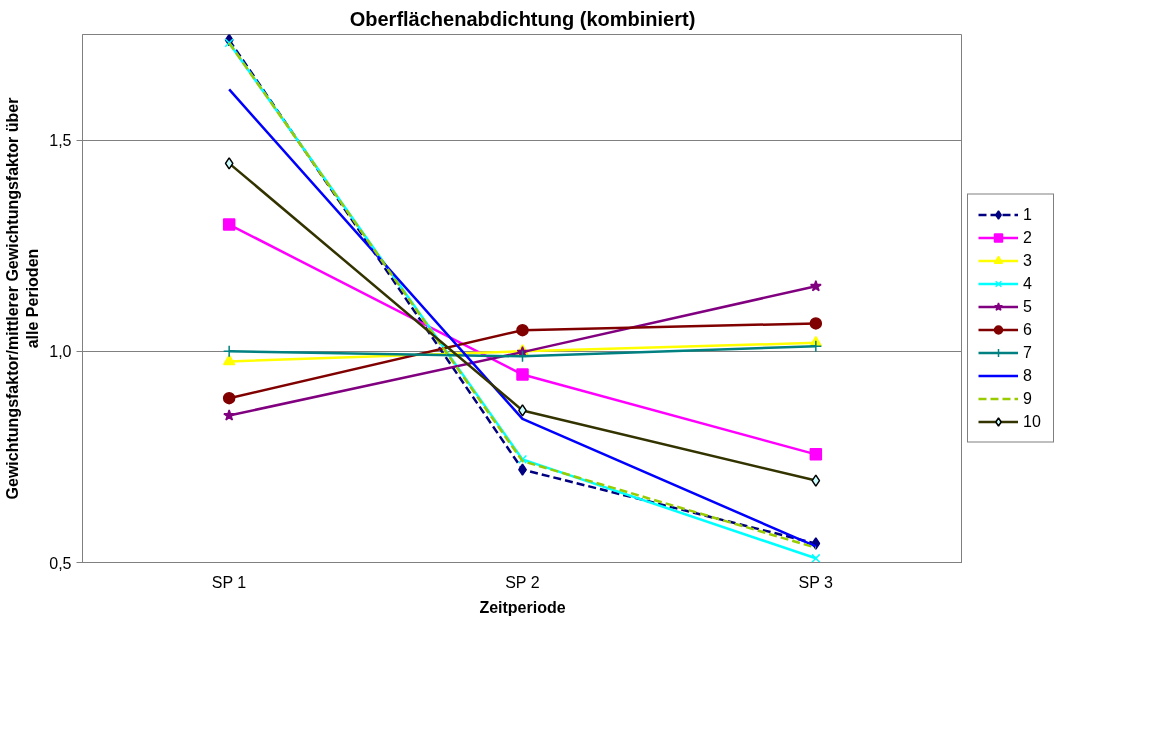 This screenshot has width=1160, height=747. I want to click on legend-label: 4, so click(1028, 283).